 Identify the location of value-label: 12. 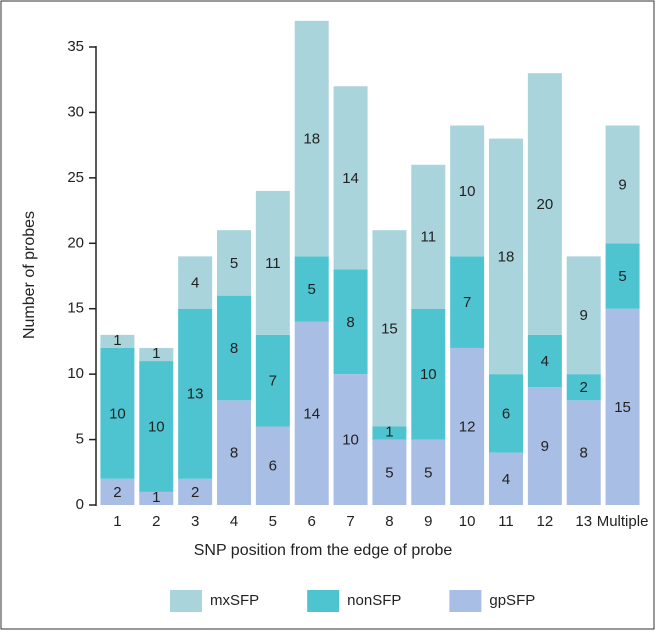
(467, 426).